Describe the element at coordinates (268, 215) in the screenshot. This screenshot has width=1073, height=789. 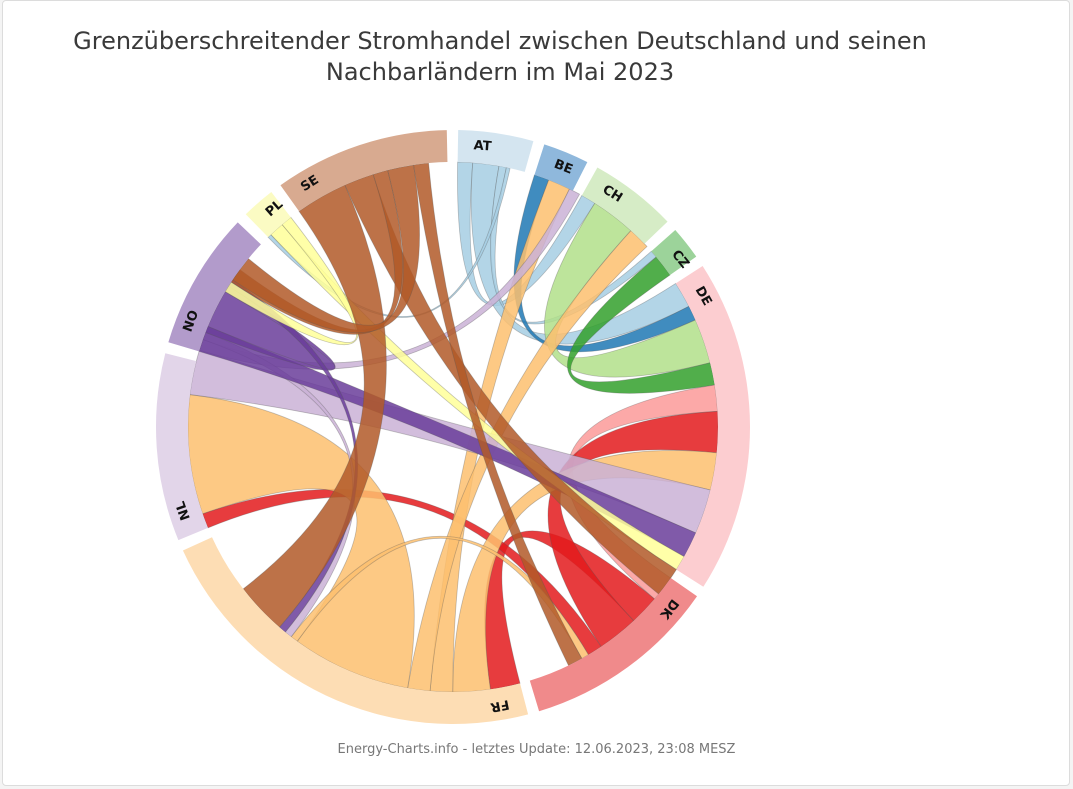
I see `group-arc-pl` at that location.